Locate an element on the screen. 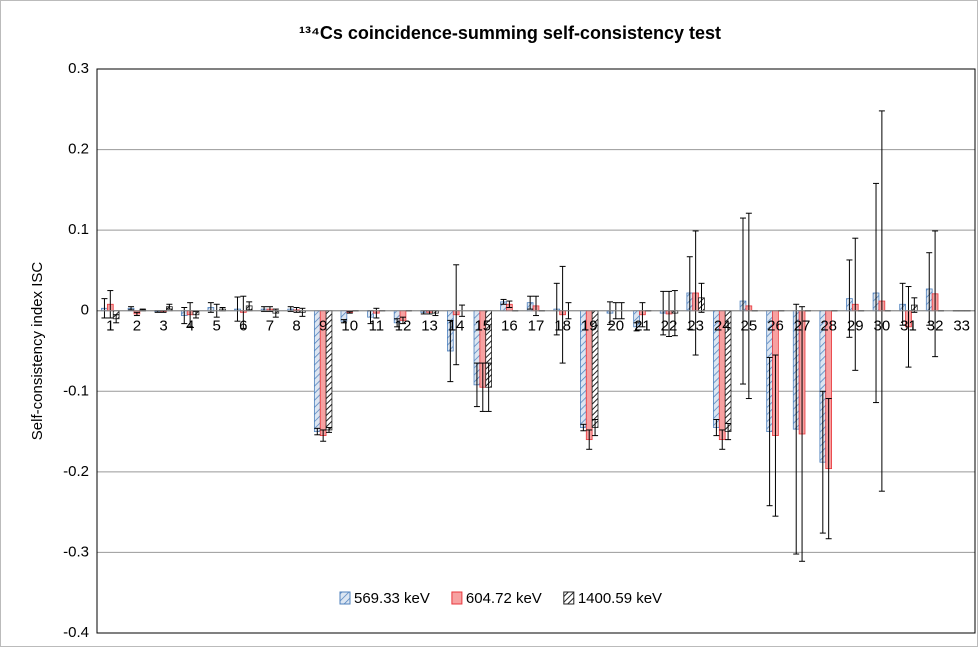 This screenshot has height=652, width=978. x-tick-label: 19 is located at coordinates (589, 326).